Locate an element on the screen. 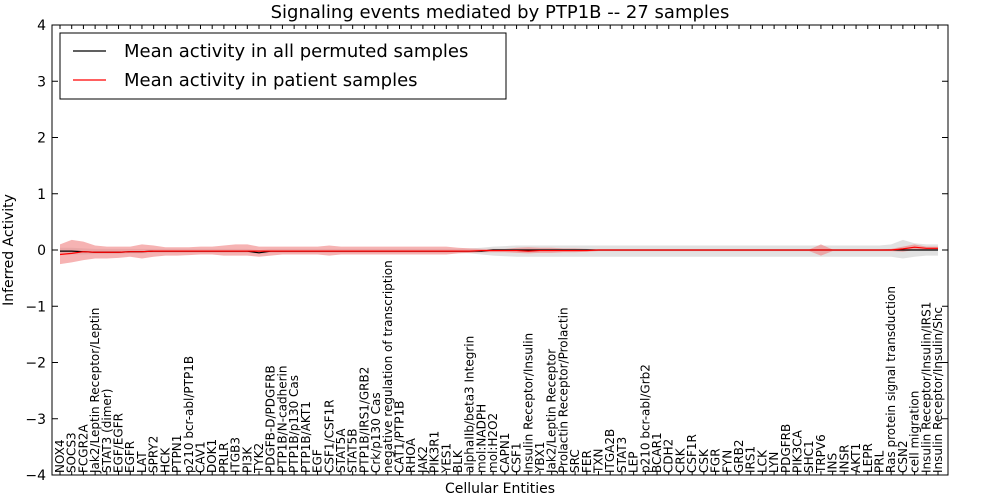 This screenshot has height=500, width=1000. x-tick-label: Jak2/Leptin Receptor/Leptin is located at coordinates (95, 391).